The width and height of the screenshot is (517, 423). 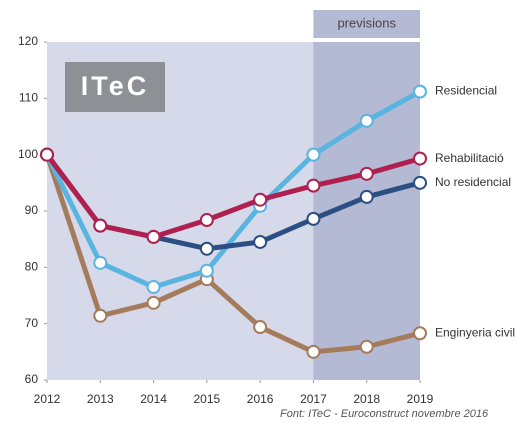 I want to click on x-tick-label: 2012, so click(x=47, y=399).